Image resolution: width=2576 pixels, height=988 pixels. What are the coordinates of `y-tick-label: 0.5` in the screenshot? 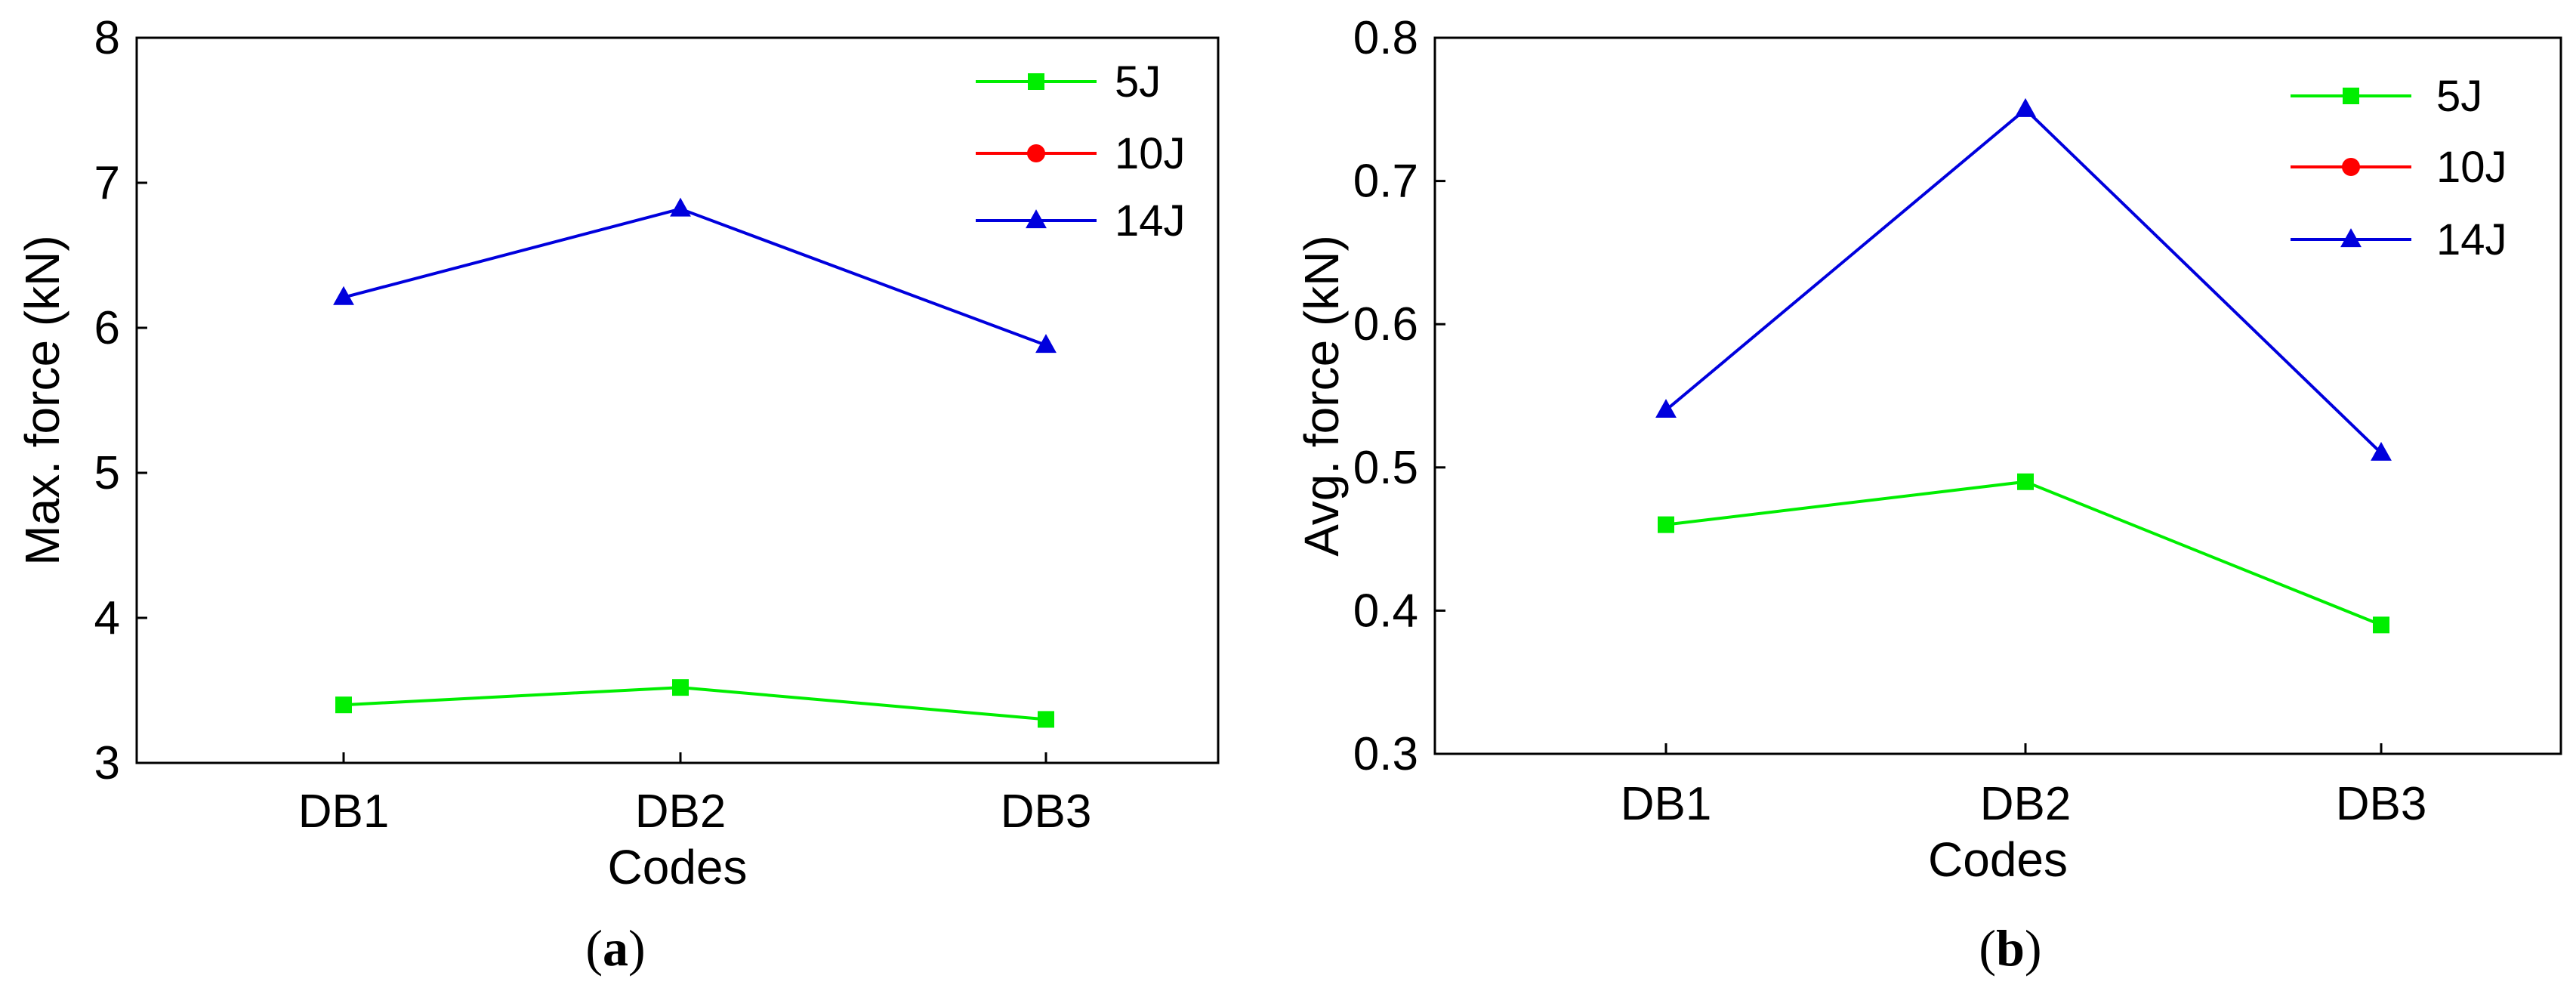 It's located at (1385, 468).